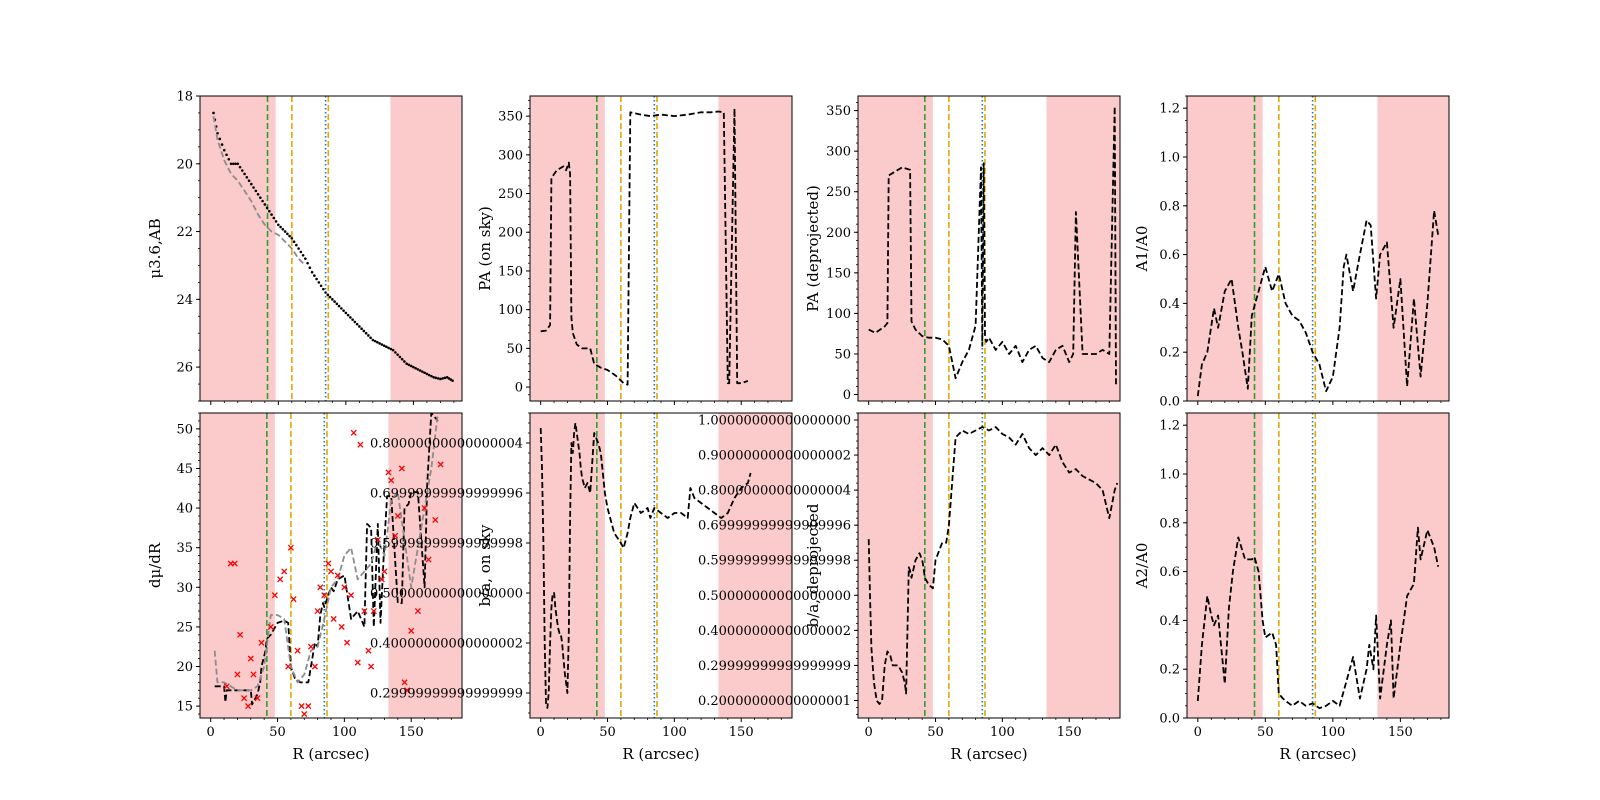  What do you see at coordinates (485, 565) in the screenshot?
I see `y-axis-label: b/a, on sky` at bounding box center [485, 565].